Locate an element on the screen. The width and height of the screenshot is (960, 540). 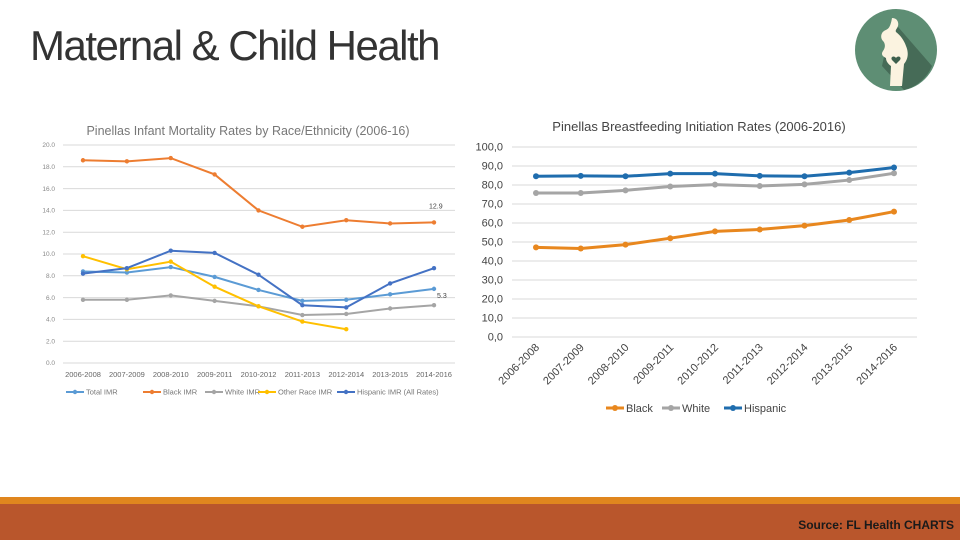
y-tick-label: 70,0 is located at coordinates (492, 205).